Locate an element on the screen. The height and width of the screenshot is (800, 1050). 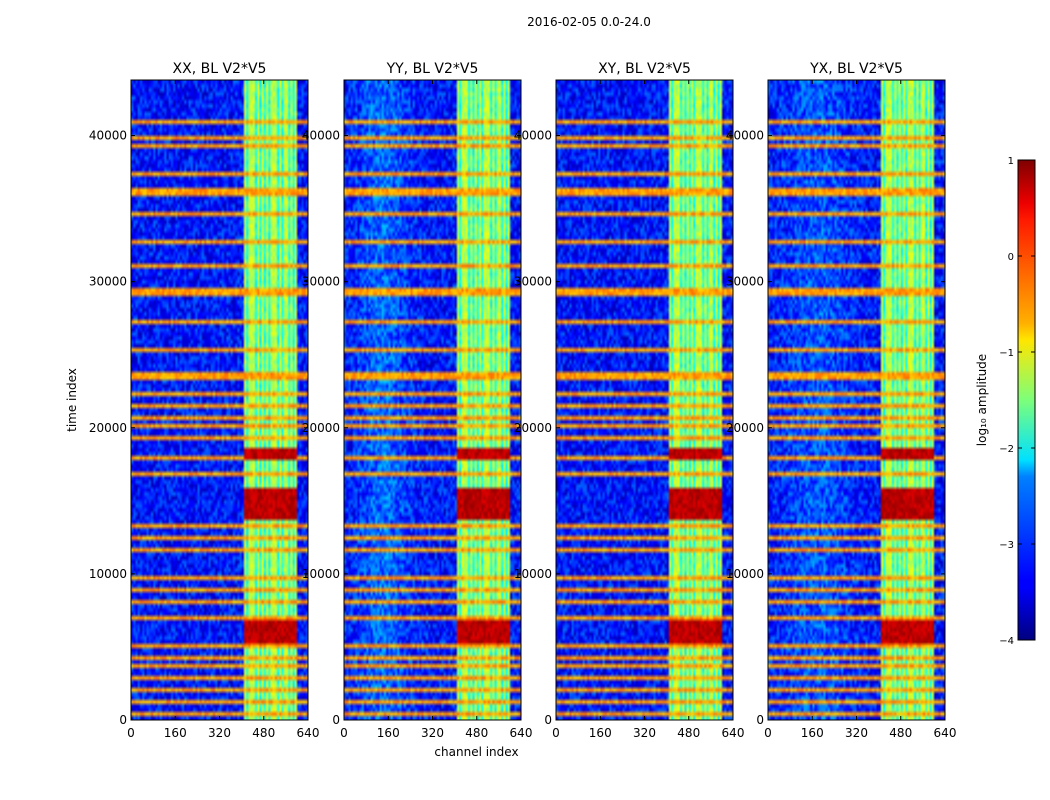
panel-title: XX, BL V2*V5 is located at coordinates (220, 69).